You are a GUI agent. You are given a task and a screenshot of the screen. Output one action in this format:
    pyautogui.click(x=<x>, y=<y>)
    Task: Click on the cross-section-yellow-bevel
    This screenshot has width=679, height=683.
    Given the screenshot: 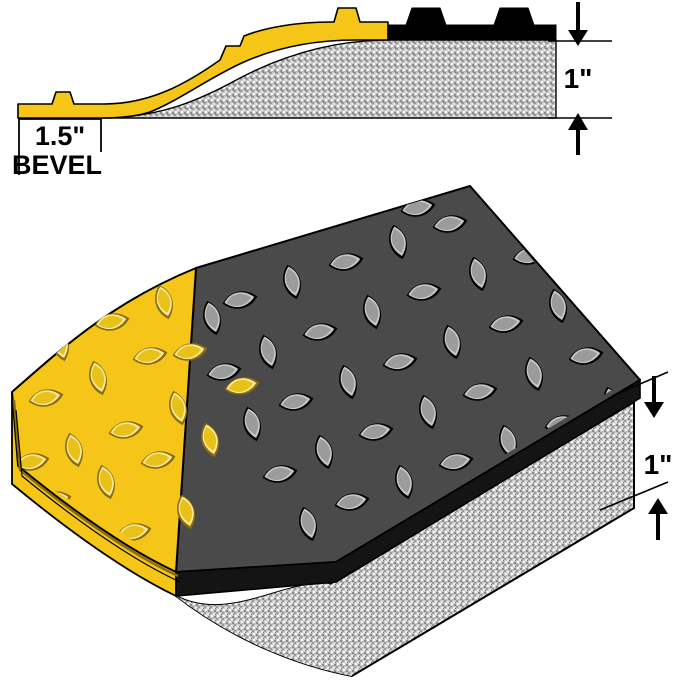 What is the action you would take?
    pyautogui.click(x=203, y=63)
    